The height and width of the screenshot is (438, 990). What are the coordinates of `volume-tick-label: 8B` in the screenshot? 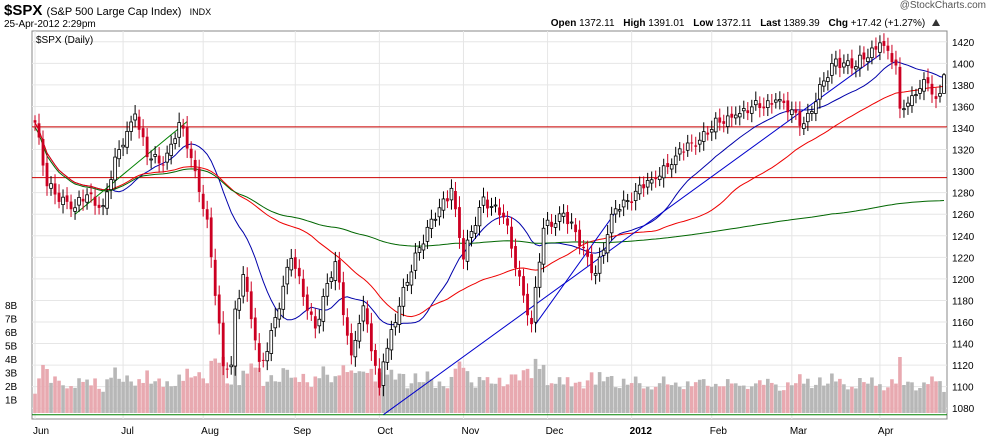 It's located at (11, 306).